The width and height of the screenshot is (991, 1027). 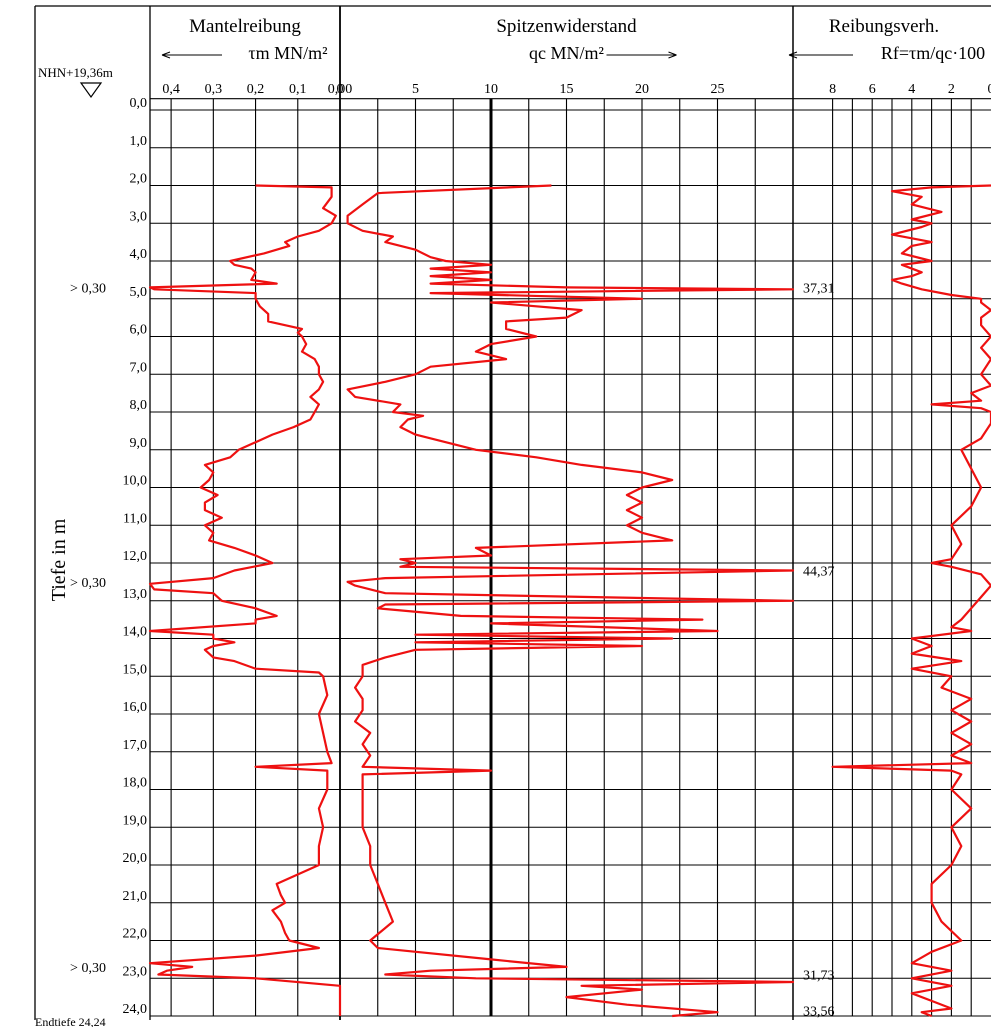 I want to click on overflow-note: 31,73, so click(x=819, y=975).